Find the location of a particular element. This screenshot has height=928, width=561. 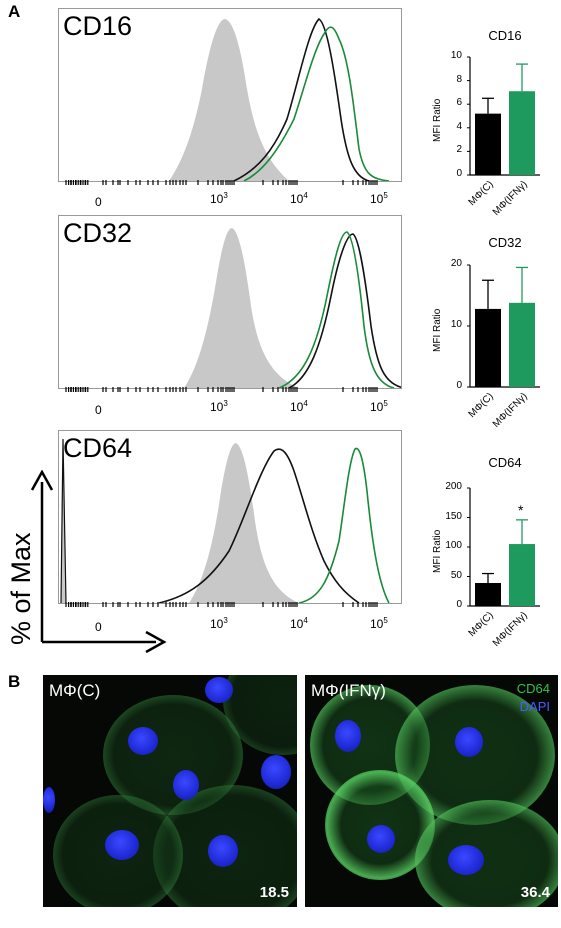

histogram-cd32-curves is located at coordinates (292, 308).